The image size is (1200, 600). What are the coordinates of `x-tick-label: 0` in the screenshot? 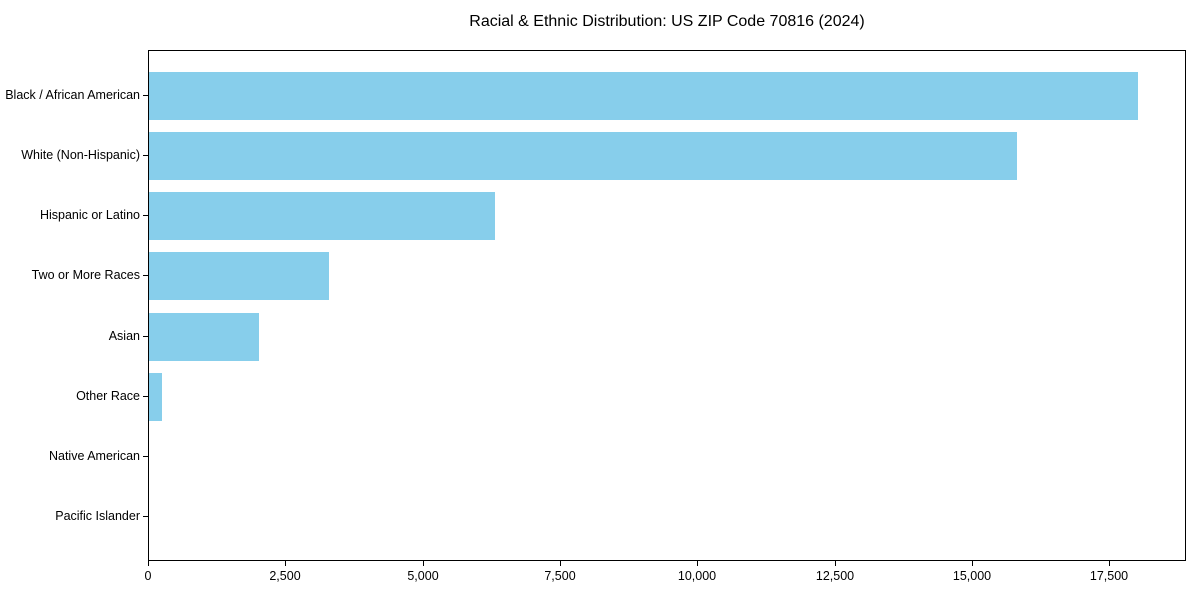 It's located at (148, 576).